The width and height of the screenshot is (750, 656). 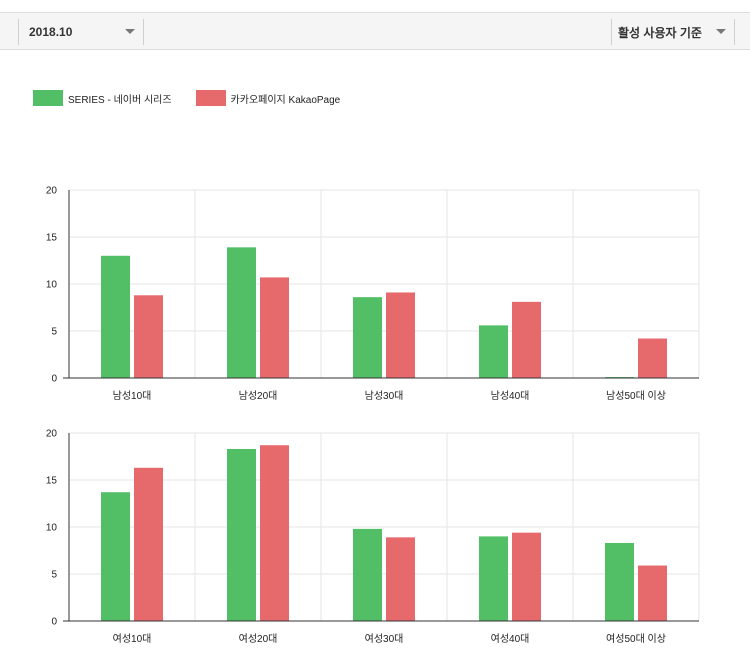 What do you see at coordinates (636, 396) in the screenshot?
I see `chart1-category-label: 남성50대 이상` at bounding box center [636, 396].